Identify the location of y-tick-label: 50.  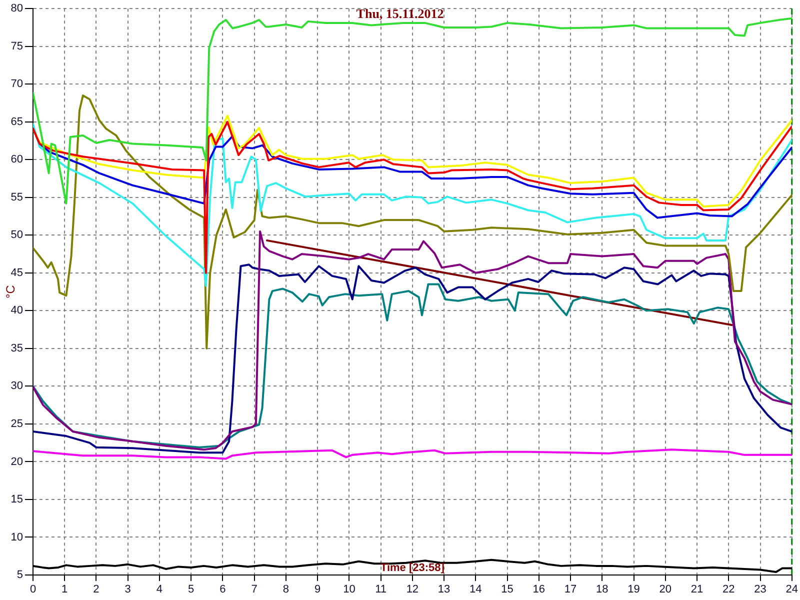
(16, 235).